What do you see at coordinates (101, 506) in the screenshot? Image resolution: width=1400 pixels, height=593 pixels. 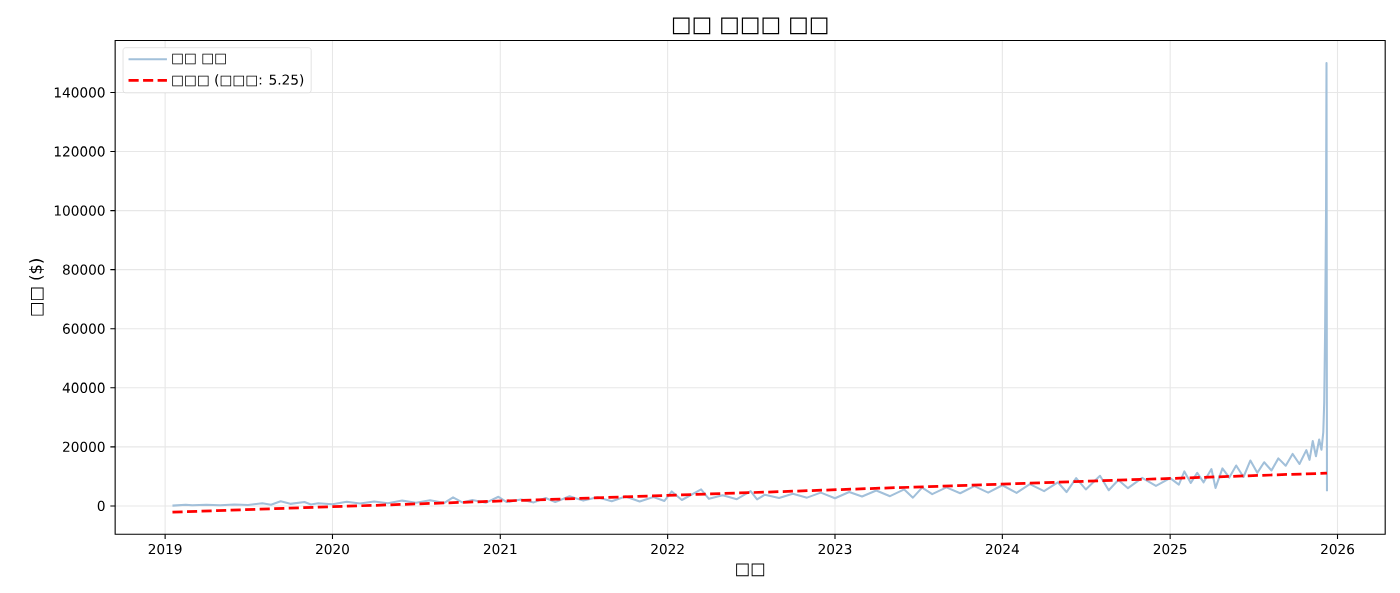 I see `y-tick-label: 0` at bounding box center [101, 506].